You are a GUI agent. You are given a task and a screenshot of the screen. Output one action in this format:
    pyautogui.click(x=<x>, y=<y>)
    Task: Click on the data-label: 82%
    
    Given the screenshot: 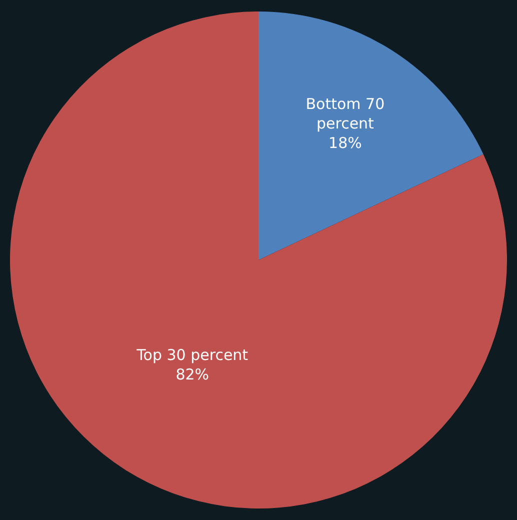 What is the action you would take?
    pyautogui.click(x=193, y=375)
    